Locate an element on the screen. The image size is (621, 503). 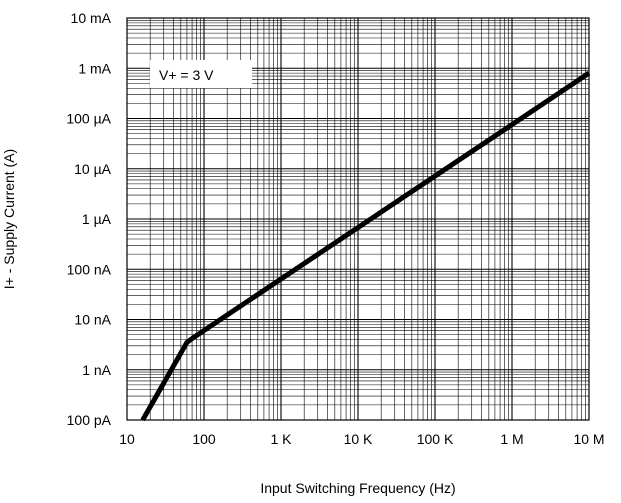
x-tick-label: 10 is located at coordinates (127, 439).